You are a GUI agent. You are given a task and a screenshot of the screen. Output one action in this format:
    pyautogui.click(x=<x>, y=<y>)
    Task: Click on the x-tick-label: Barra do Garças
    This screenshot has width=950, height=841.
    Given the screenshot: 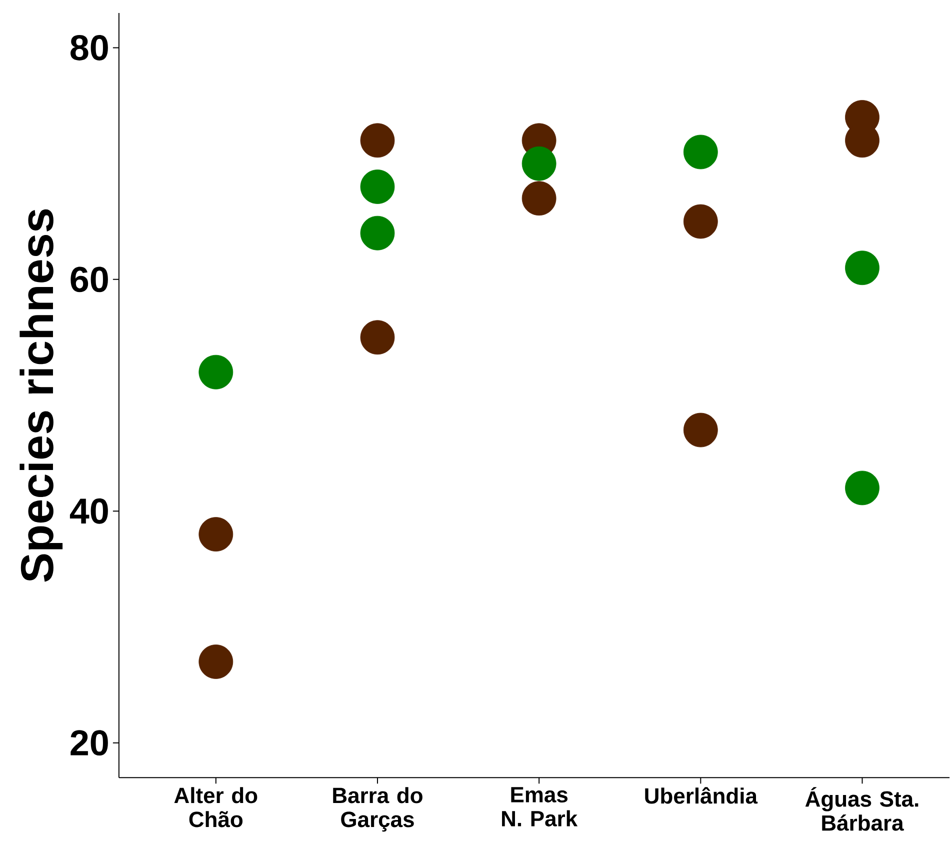 What is the action you would take?
    pyautogui.click(x=377, y=809)
    